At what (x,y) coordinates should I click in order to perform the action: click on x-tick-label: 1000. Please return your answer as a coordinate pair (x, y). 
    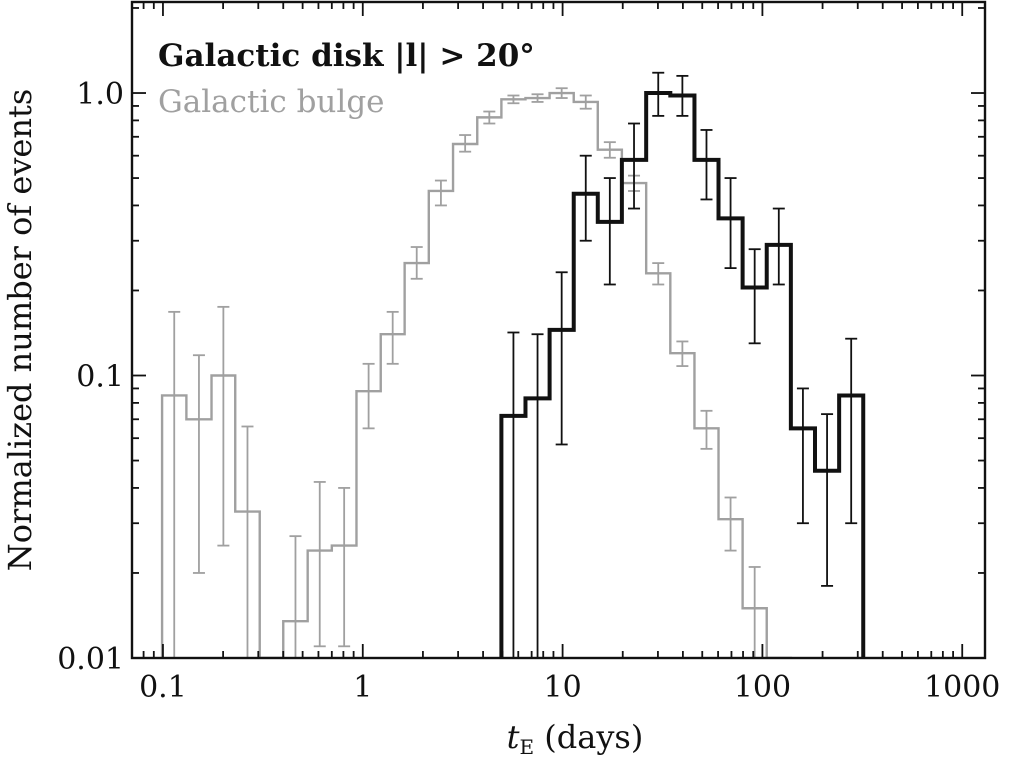
    Looking at the image, I should click on (962, 687).